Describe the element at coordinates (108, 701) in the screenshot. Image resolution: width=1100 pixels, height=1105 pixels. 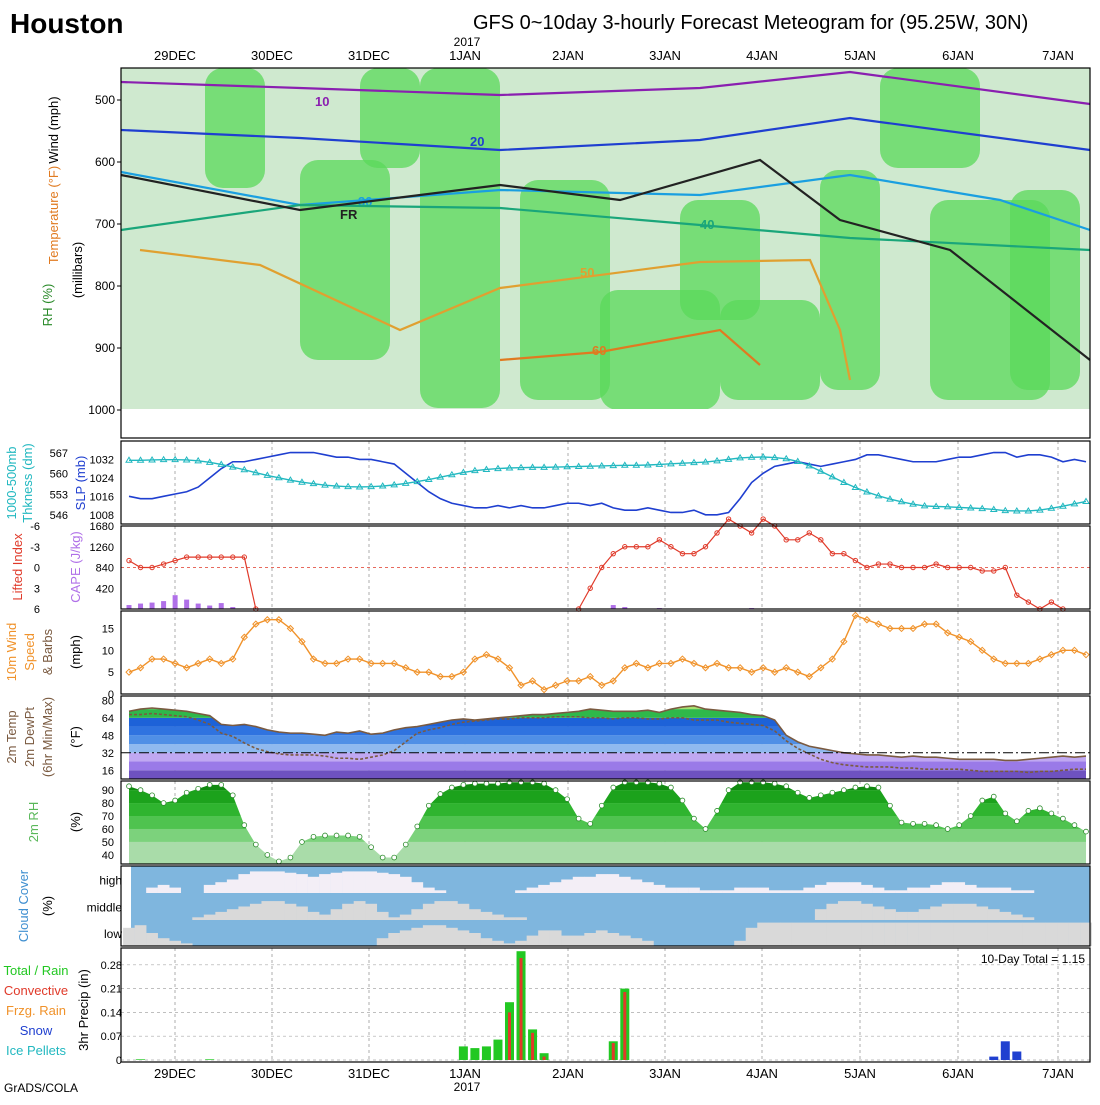
I see `temp-tick-label: 80` at that location.